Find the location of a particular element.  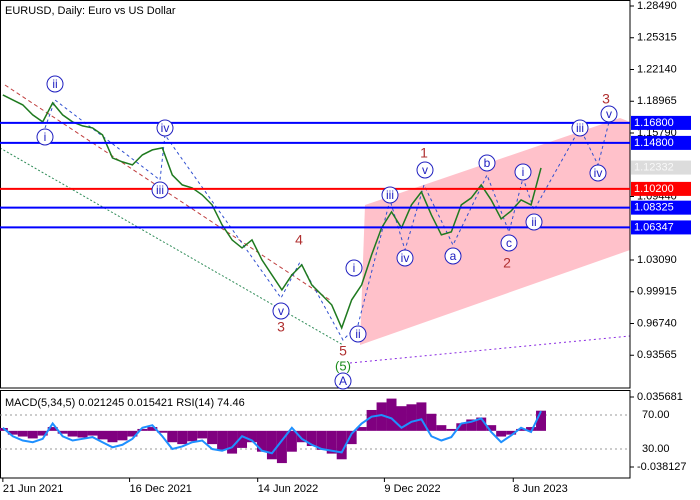

wave-label: b is located at coordinates (487, 163).